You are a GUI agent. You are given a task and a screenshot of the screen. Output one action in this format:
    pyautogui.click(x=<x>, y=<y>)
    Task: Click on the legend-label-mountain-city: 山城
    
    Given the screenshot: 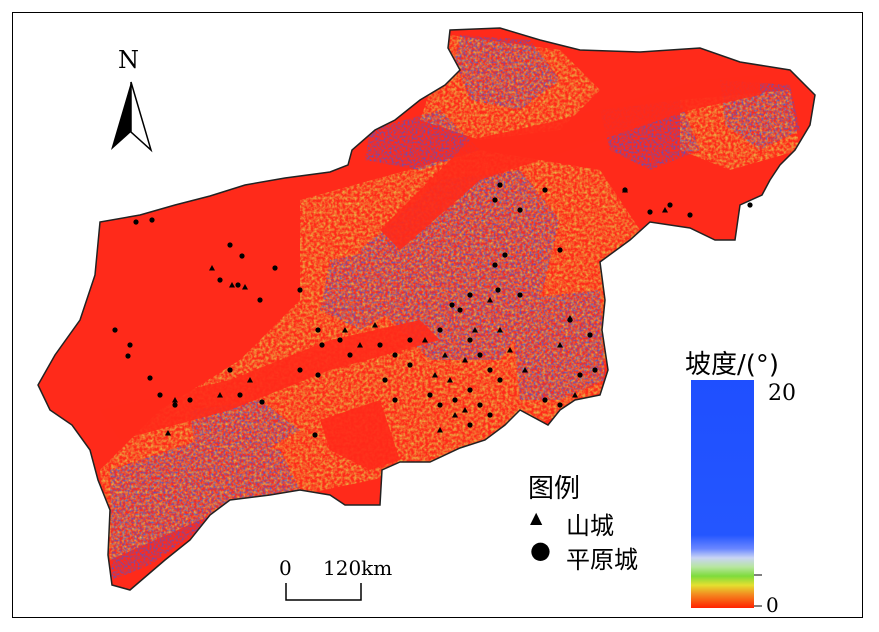 What is the action you would take?
    pyautogui.click(x=590, y=526)
    